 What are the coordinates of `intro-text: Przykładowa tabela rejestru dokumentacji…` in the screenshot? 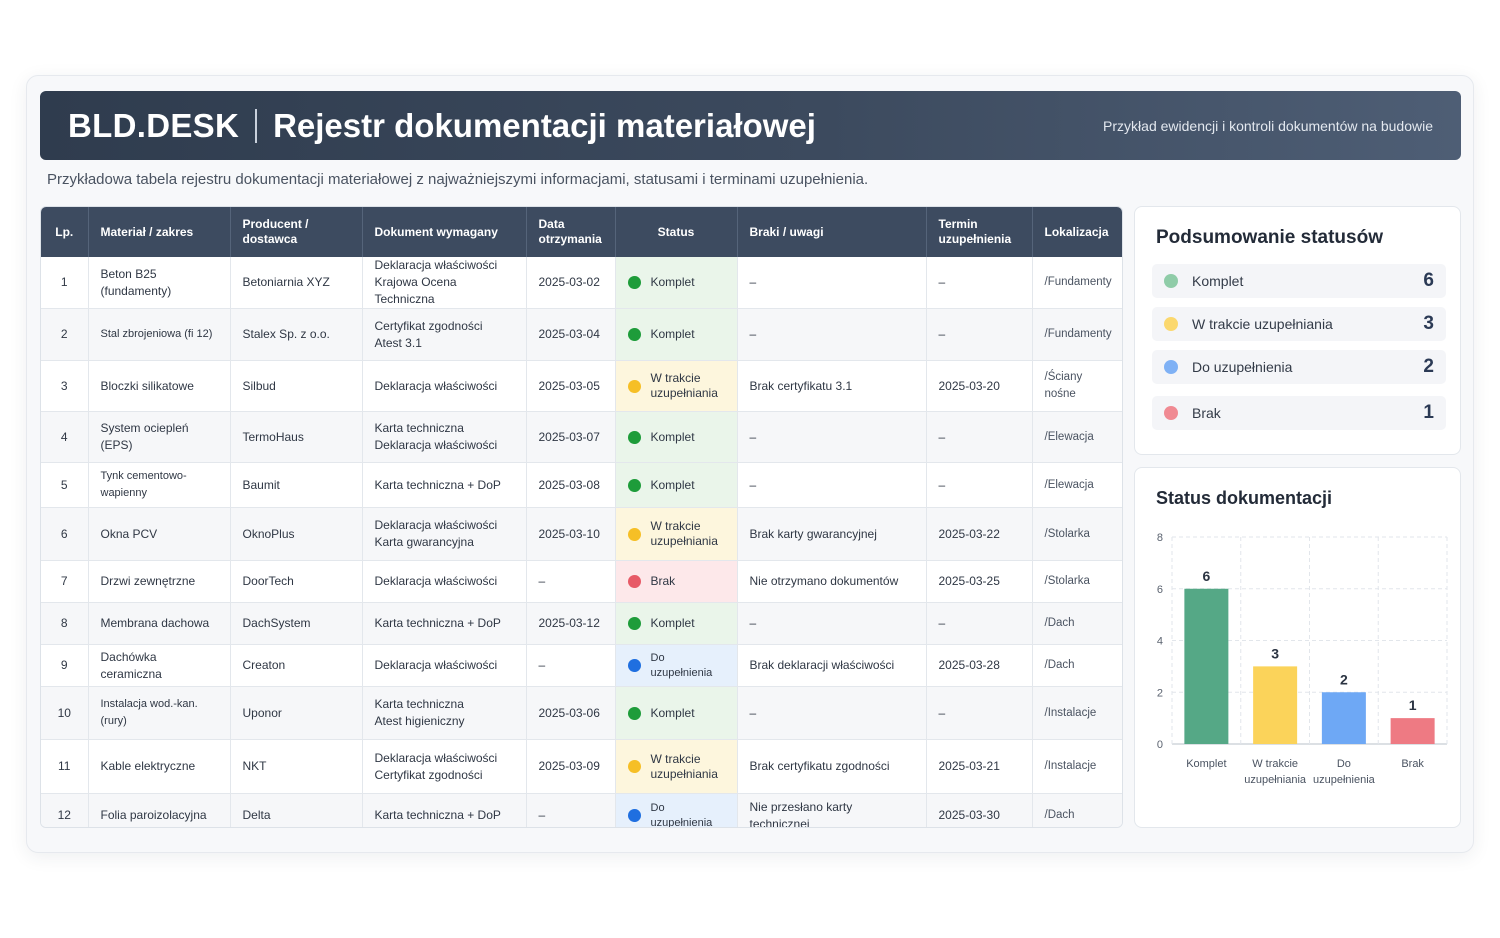 It's located at (458, 179).